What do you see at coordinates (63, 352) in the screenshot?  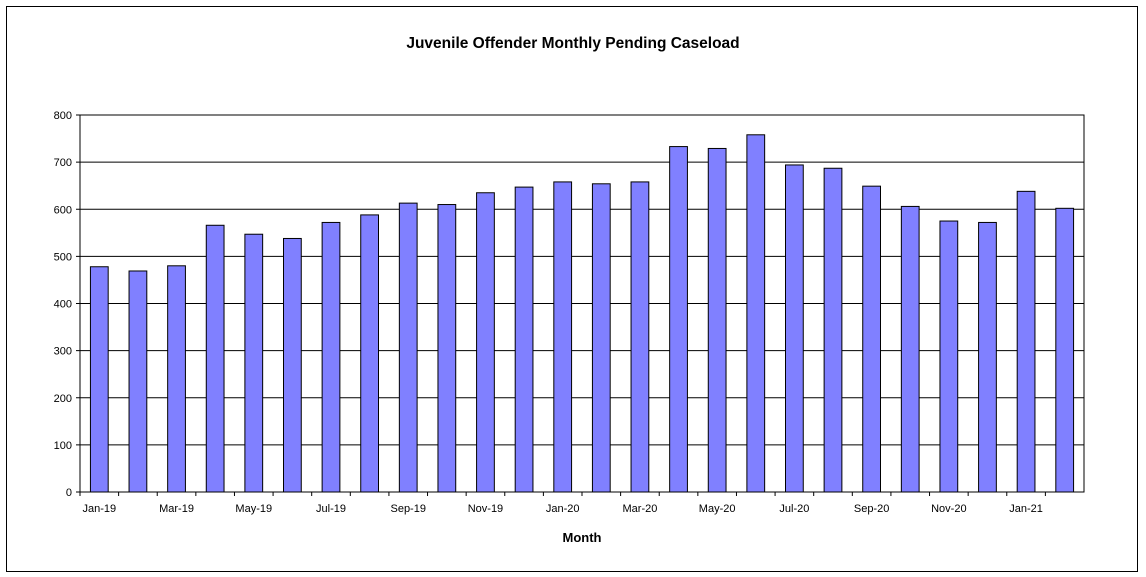 I see `y-tick-label: 300` at bounding box center [63, 352].